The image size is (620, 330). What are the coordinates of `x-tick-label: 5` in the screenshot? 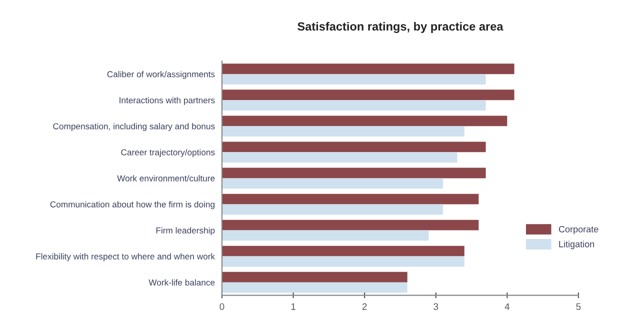 It's located at (578, 306).